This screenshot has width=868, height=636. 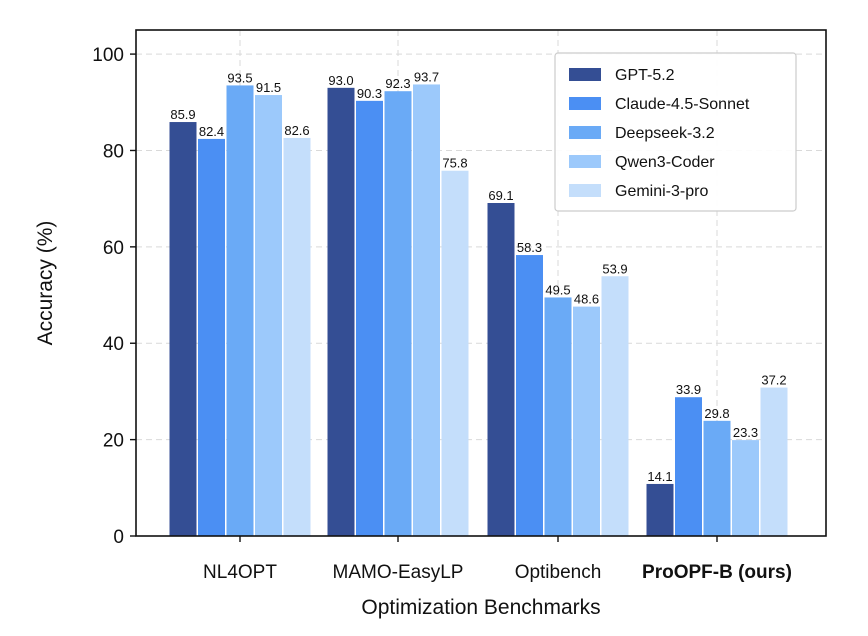 I want to click on data-label: 37.2, so click(x=773, y=380).